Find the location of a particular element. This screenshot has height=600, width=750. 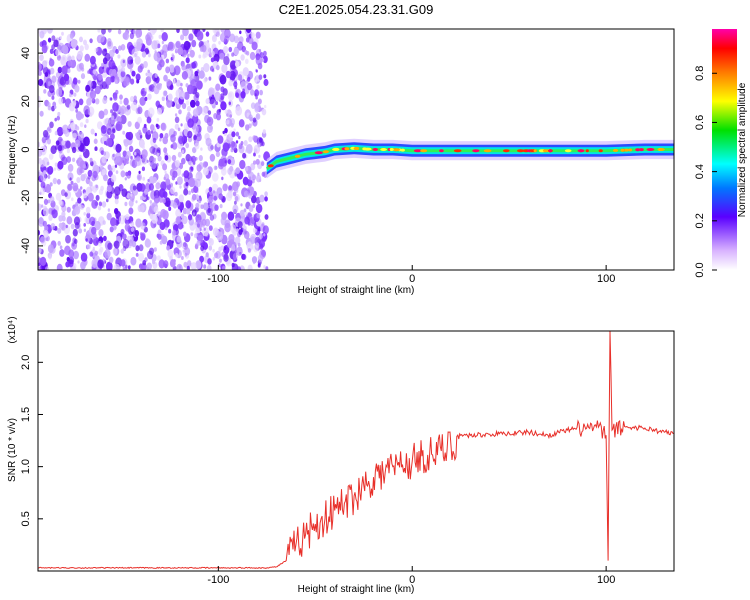

spectrogram-y-label: Frequency (Hz) is located at coordinates (12, 150).